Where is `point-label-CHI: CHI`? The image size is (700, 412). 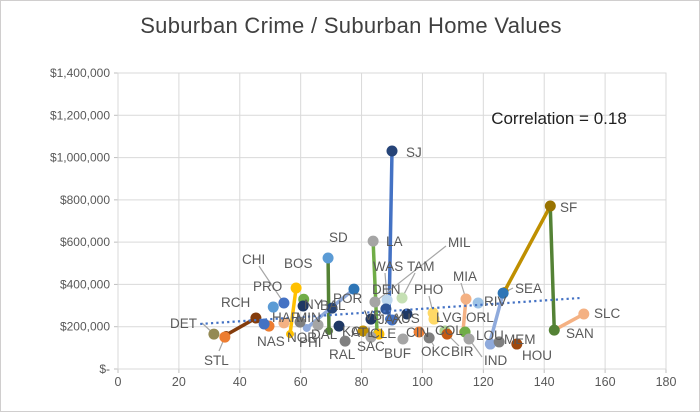 point-label-CHI: CHI is located at coordinates (253, 259).